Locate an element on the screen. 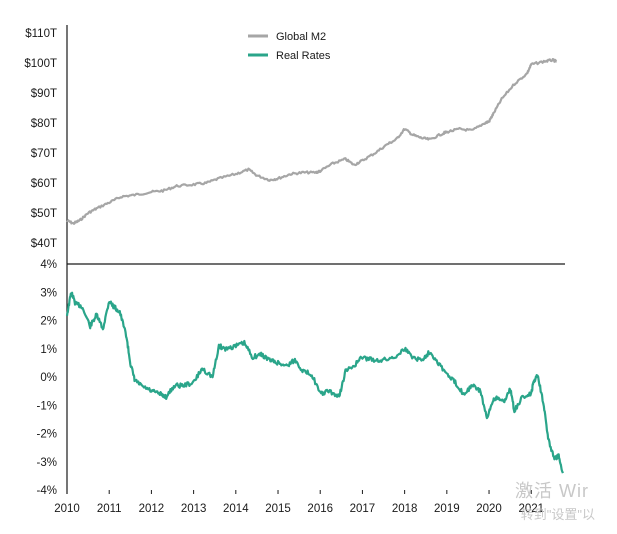  bottom-y-tick-label: -2% is located at coordinates (47, 435).